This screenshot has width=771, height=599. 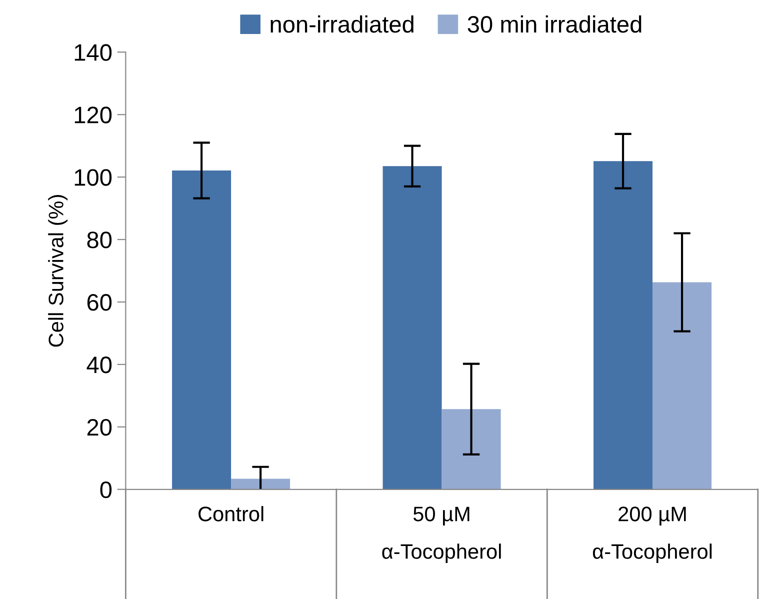 I want to click on y-tick-label: 20, so click(x=99, y=427).